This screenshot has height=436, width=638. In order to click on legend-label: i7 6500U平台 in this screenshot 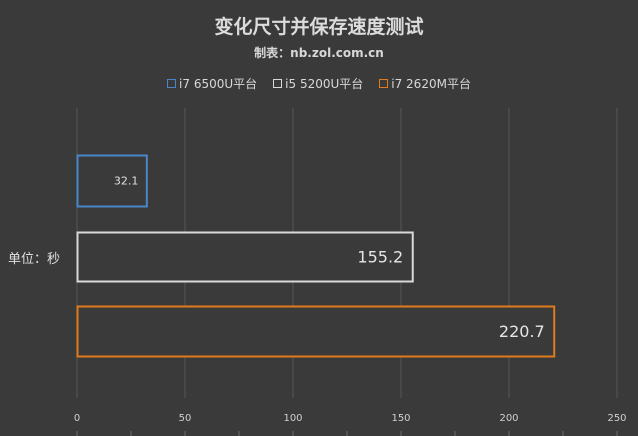, I will do `click(218, 84)`.